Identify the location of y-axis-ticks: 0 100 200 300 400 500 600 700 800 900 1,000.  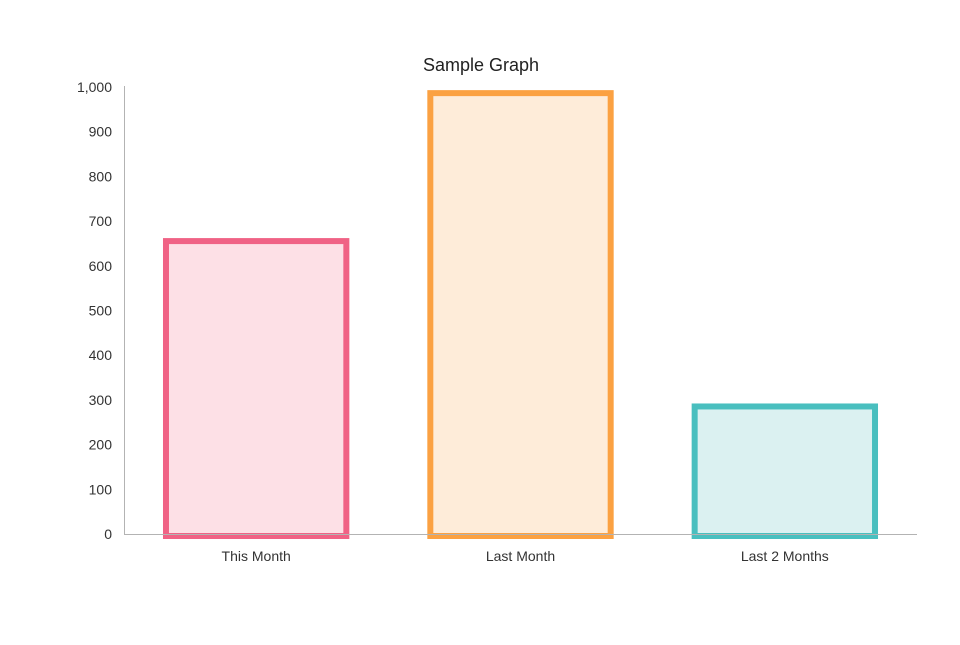
(94, 310).